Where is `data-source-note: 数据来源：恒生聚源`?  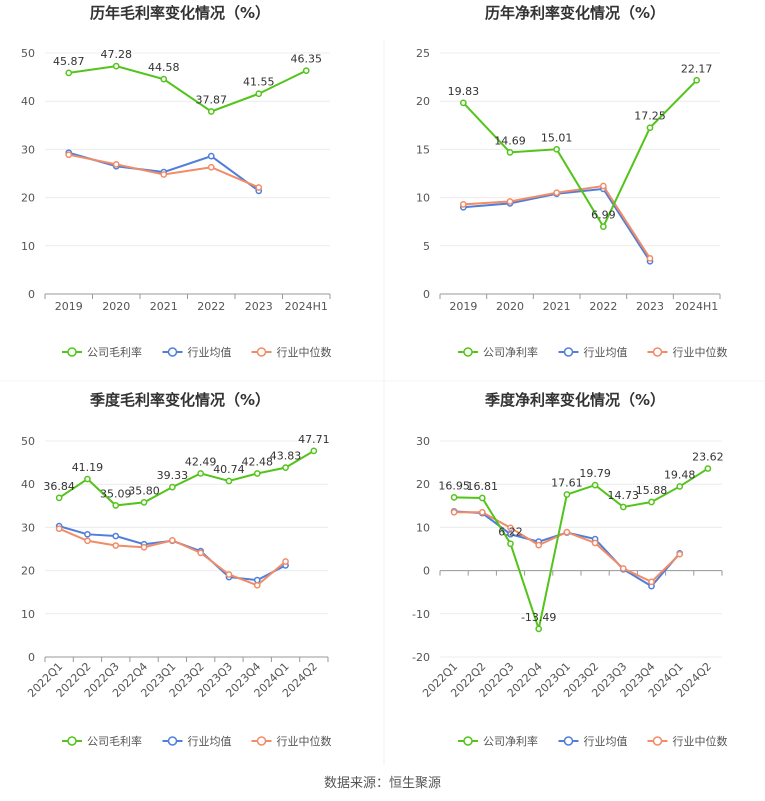
data-source-note: 数据来源：恒生聚源 is located at coordinates (382, 783).